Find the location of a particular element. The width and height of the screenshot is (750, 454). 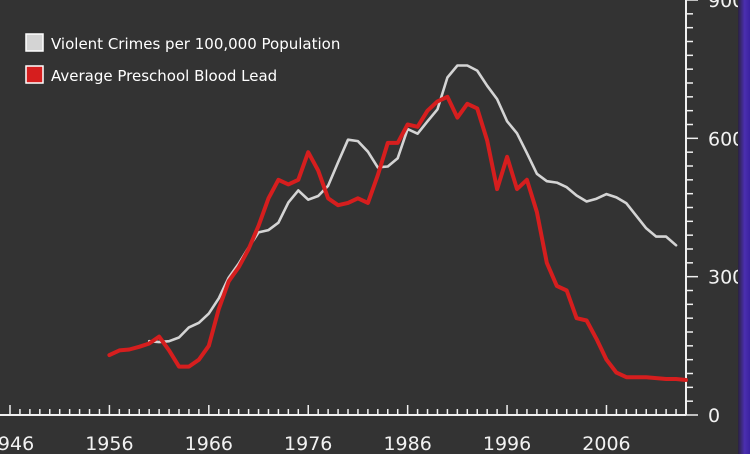

y-axis: 0 300 600 900 is located at coordinates (714, 213).